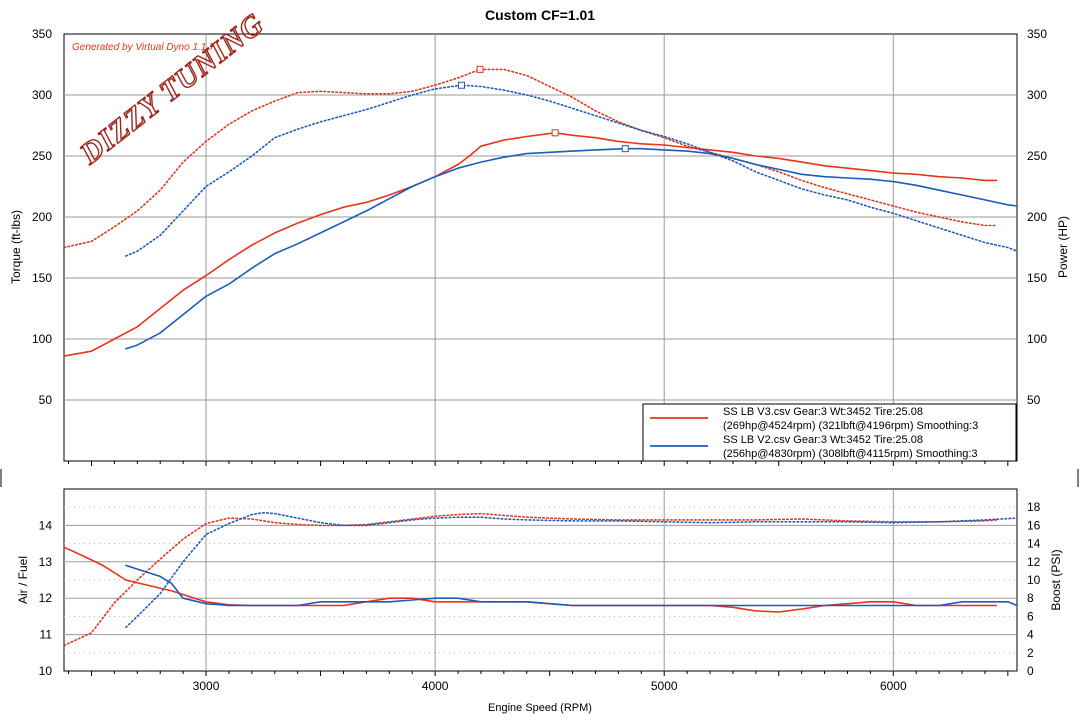 This screenshot has width=1080, height=723. I want to click on watermark: Generated by Virtual Dyno 1.1.7, so click(143, 47).